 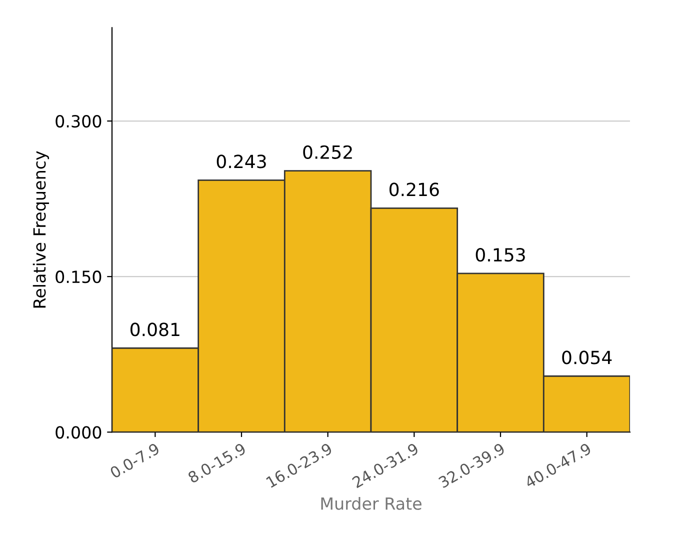 What do you see at coordinates (79, 121) in the screenshot?
I see `y-tick-label: 0.300` at bounding box center [79, 121].